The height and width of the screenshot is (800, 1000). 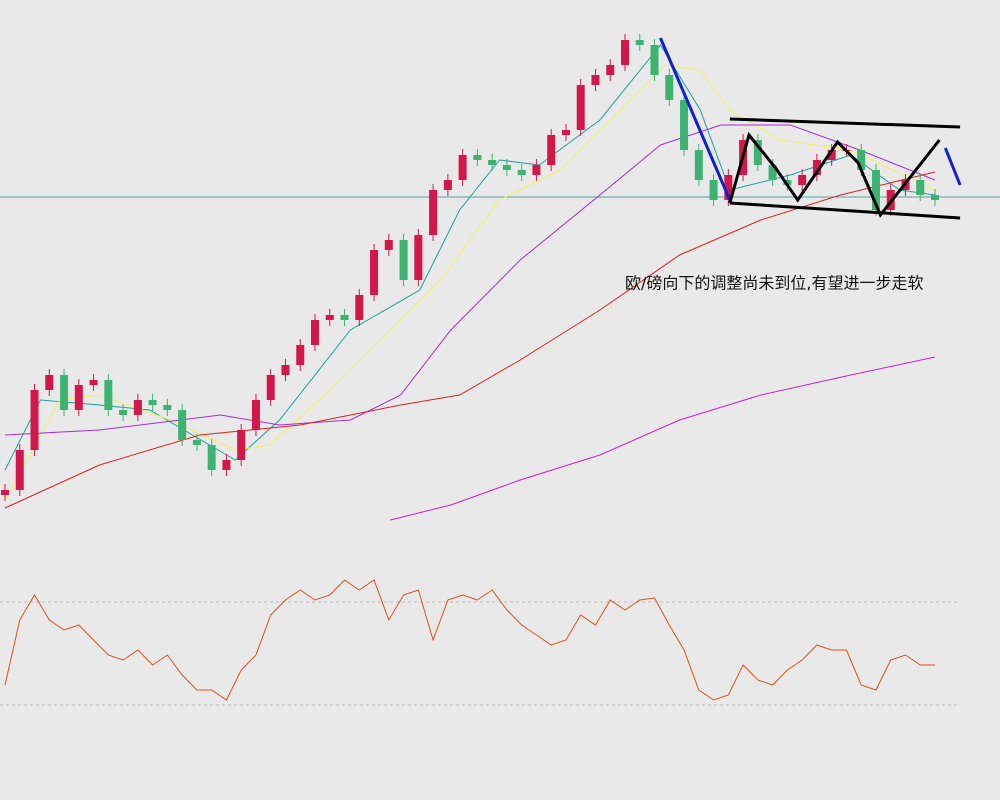 What do you see at coordinates (469, 640) in the screenshot?
I see `oscillator-line` at bounding box center [469, 640].